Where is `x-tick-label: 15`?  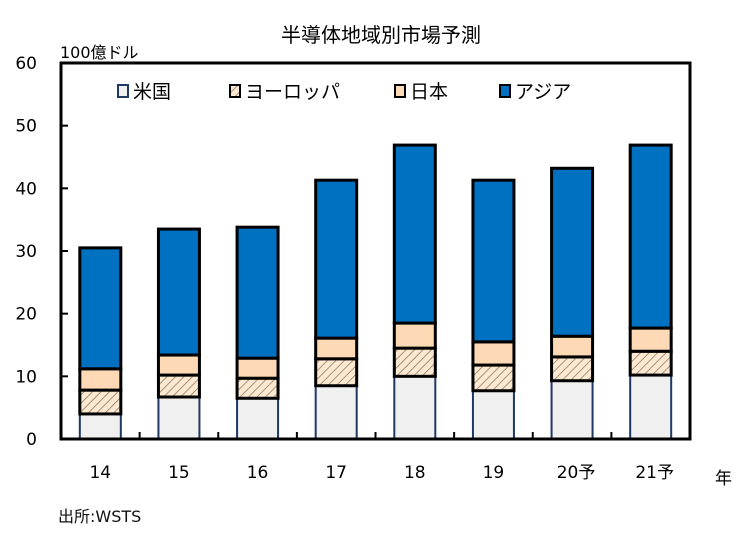
x-tick-label: 15 is located at coordinates (179, 473).